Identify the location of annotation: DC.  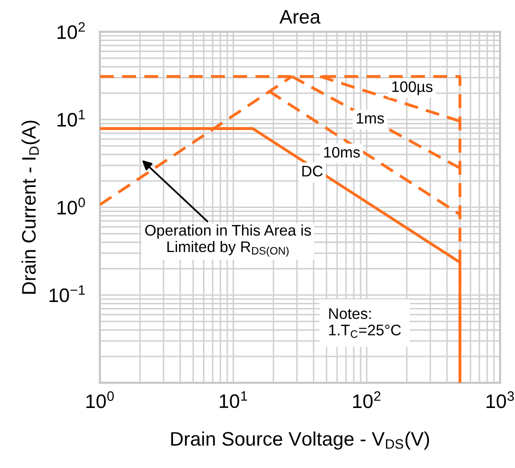
(312, 171).